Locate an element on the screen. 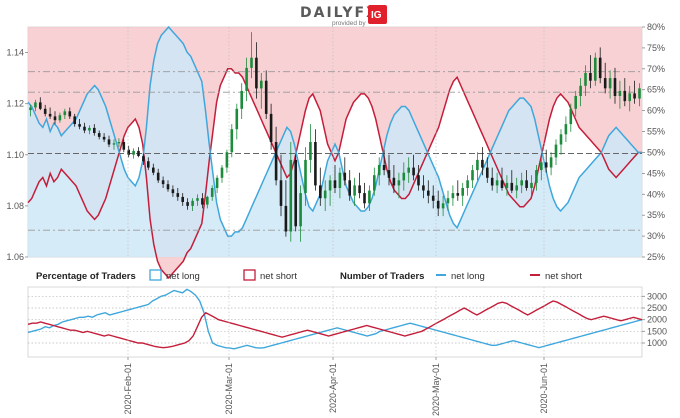 This screenshot has height=418, width=680. pct-tick-label: 60% is located at coordinates (656, 111).